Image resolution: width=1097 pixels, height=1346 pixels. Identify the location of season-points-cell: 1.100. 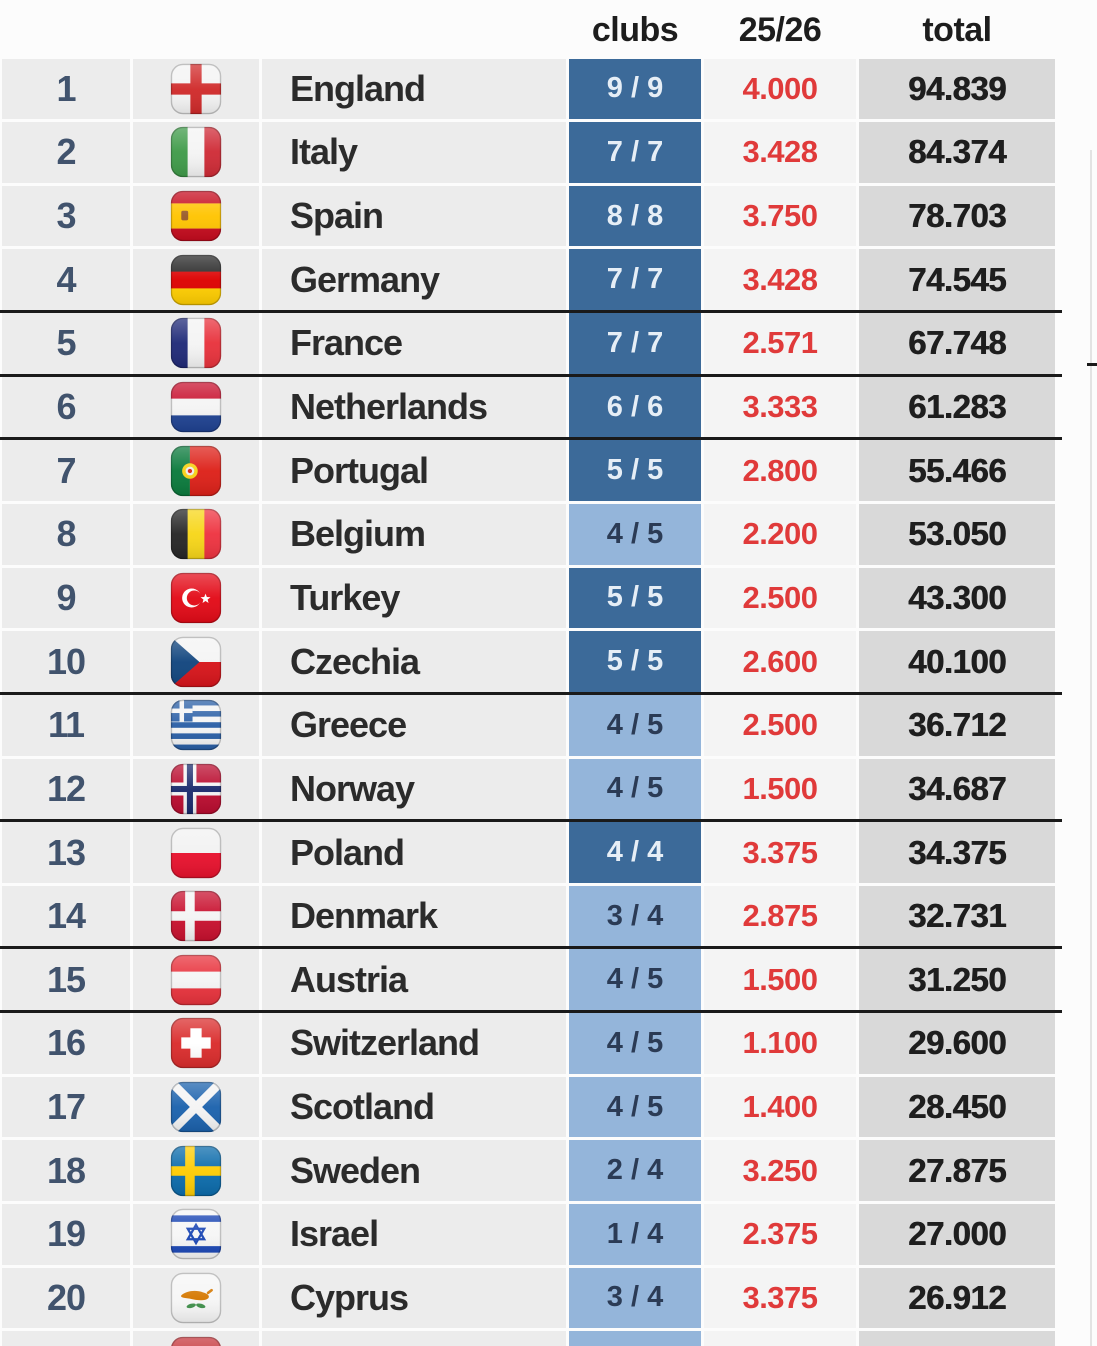
(780, 1043).